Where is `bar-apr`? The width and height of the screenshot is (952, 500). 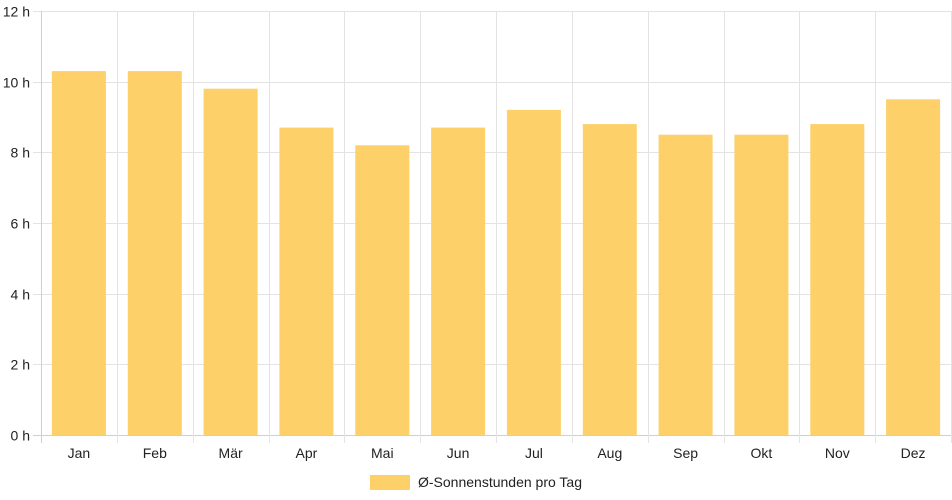 bar-apr is located at coordinates (306, 281).